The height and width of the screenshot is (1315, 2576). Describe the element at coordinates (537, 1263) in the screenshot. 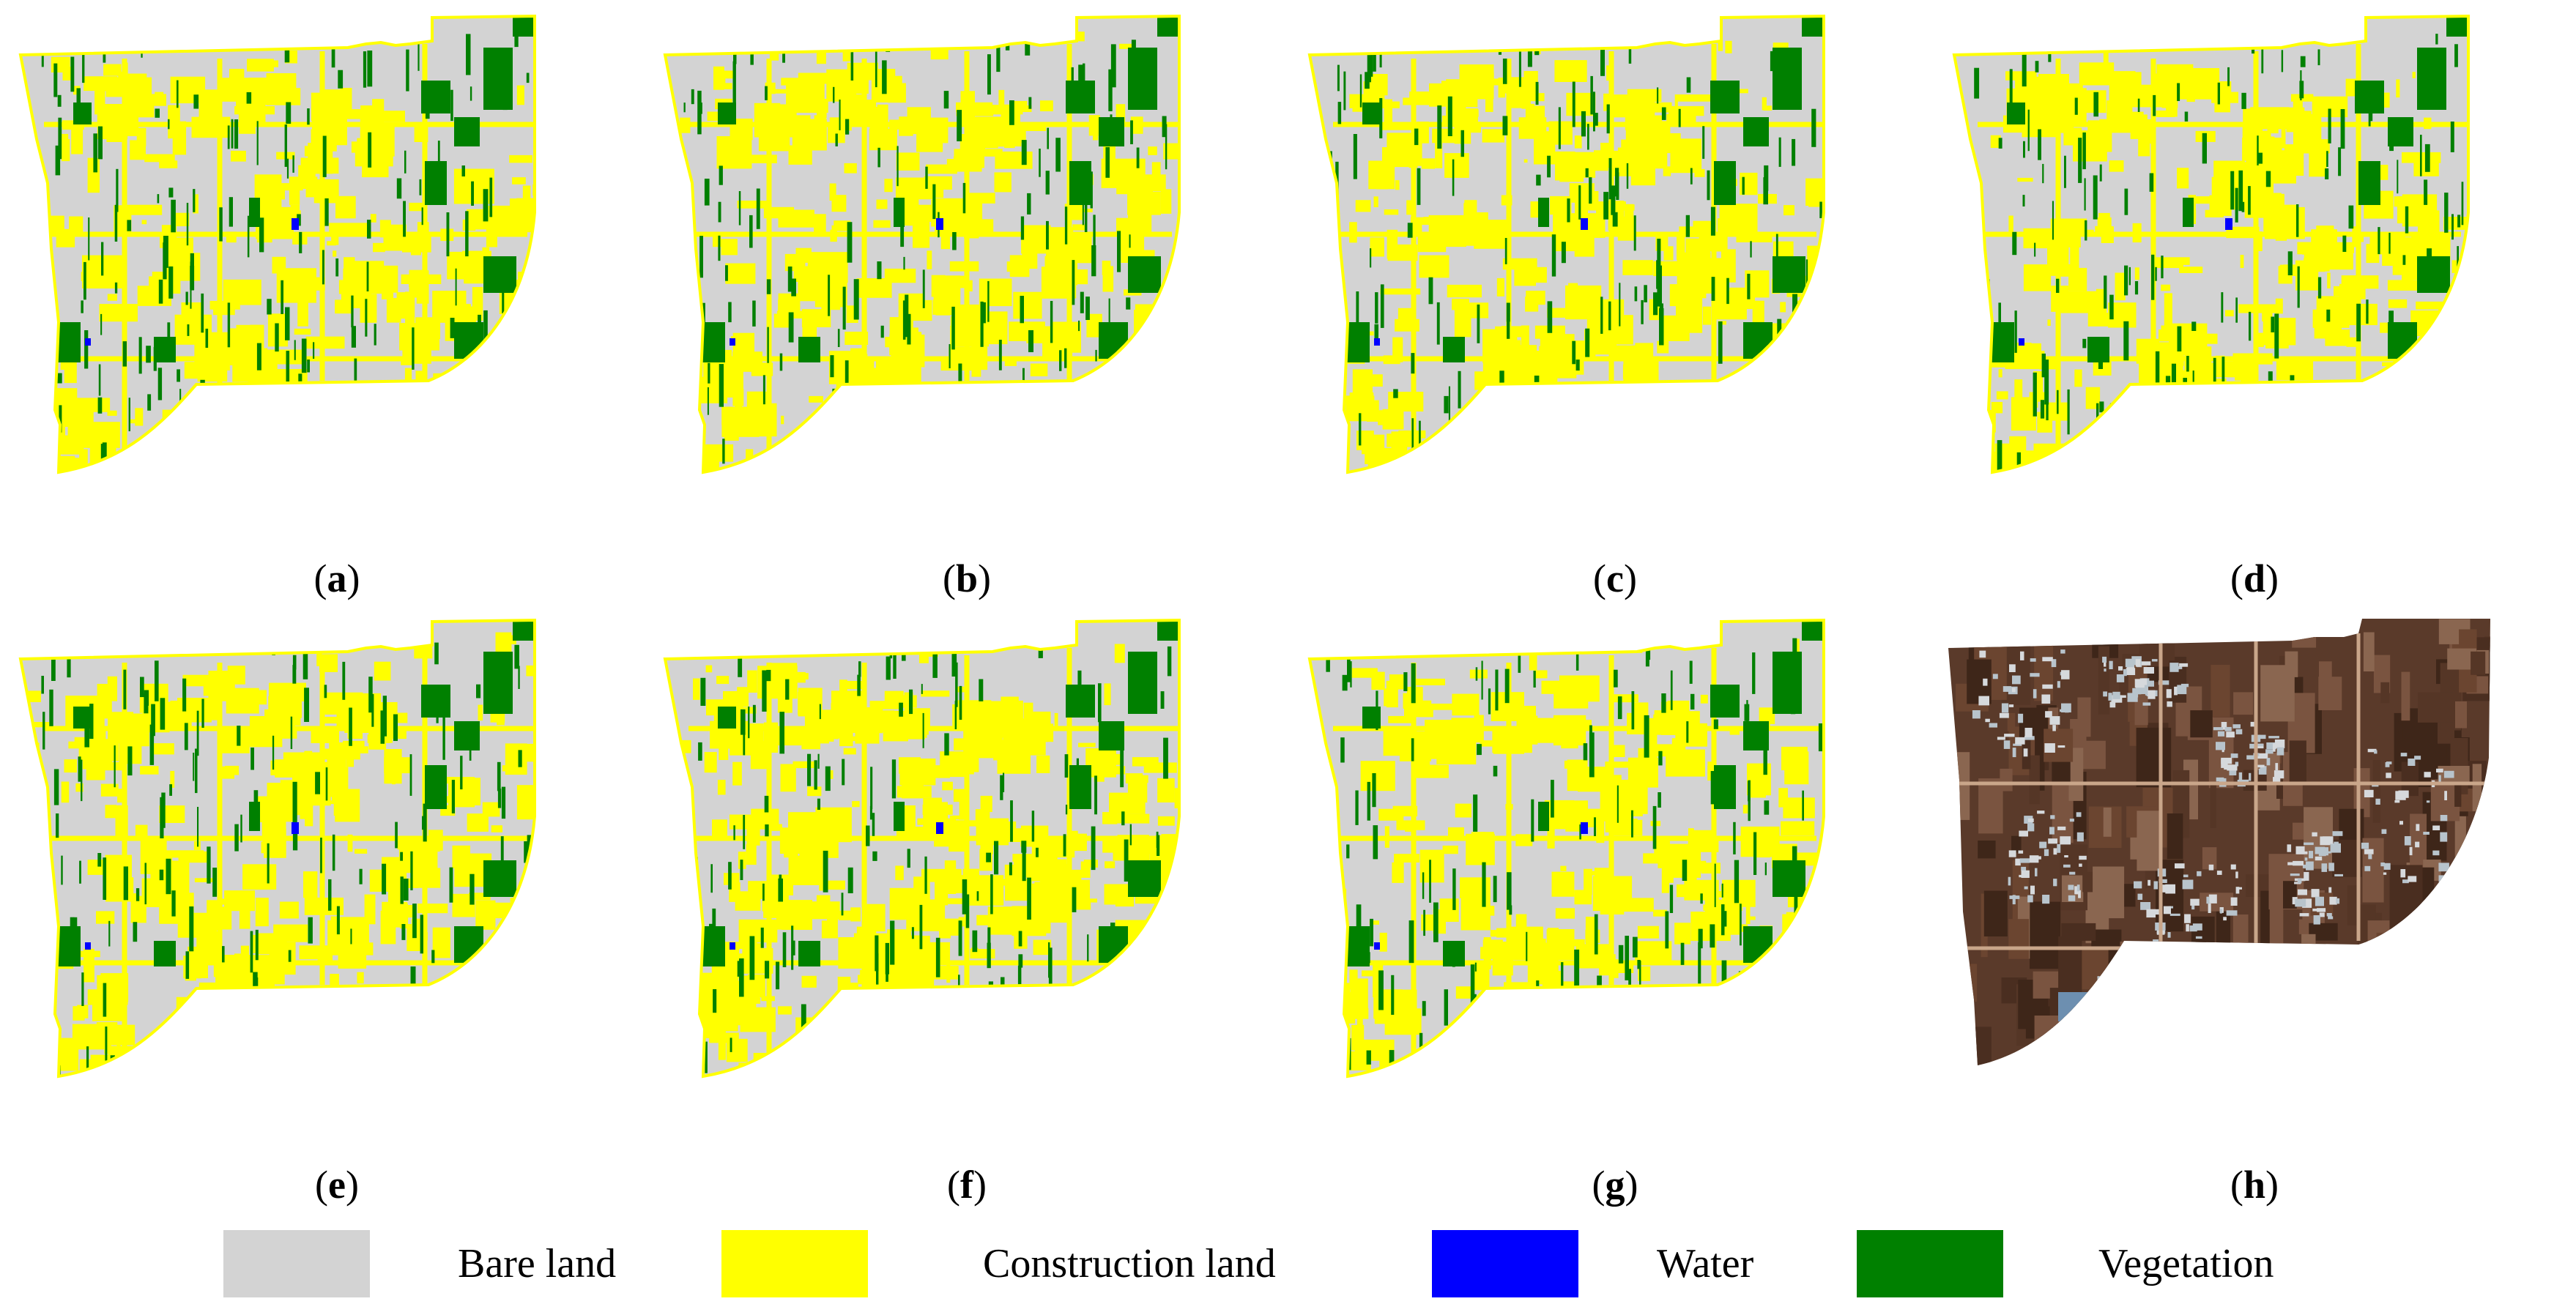

I see `legend-label-bare-land: Bare land` at that location.